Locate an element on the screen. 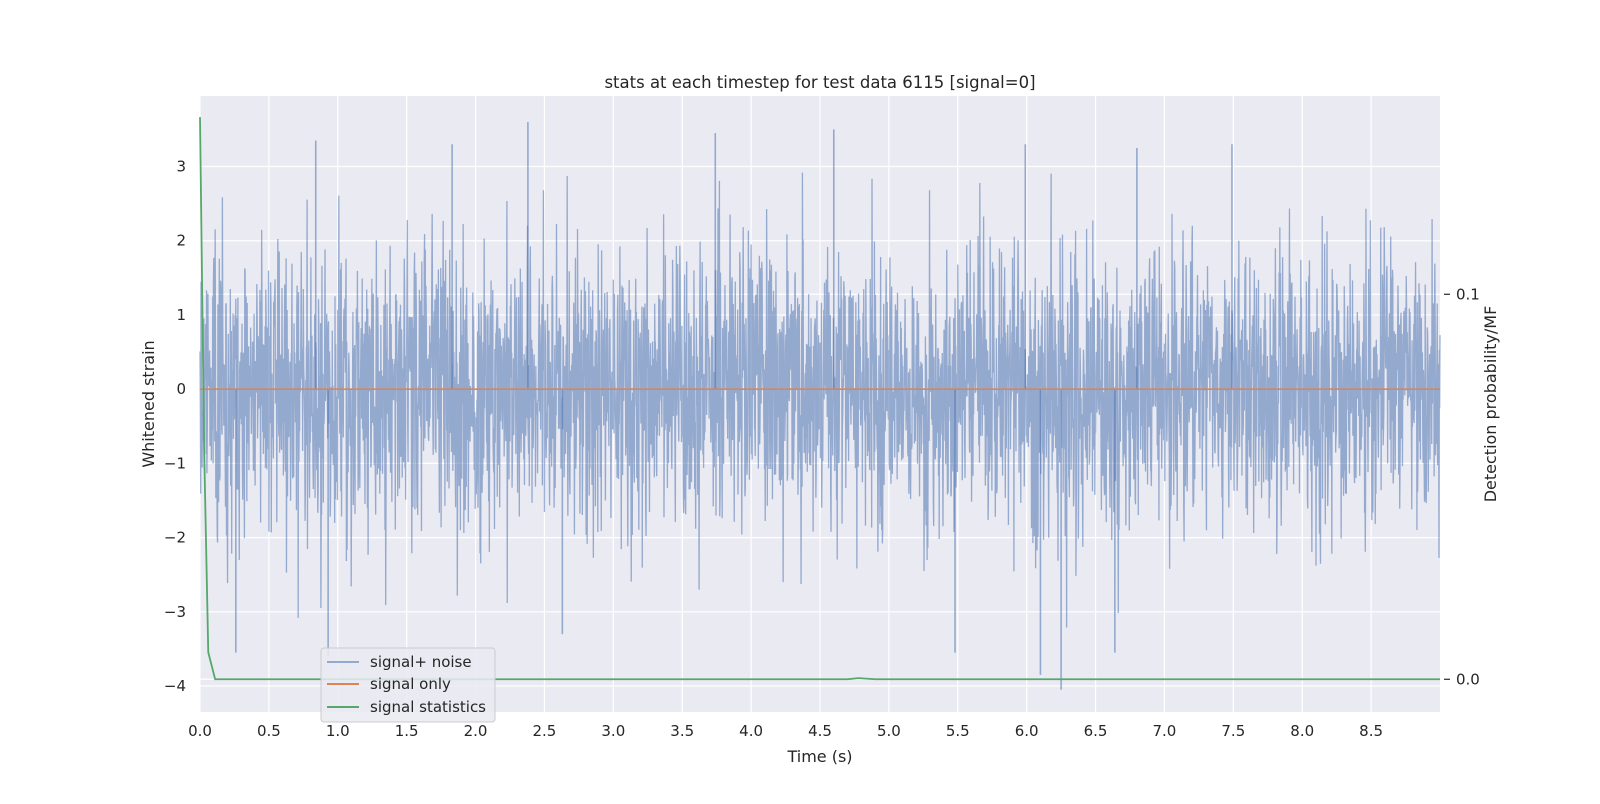 The image size is (1600, 804). legend-label-signal-only: signal only is located at coordinates (410, 684).